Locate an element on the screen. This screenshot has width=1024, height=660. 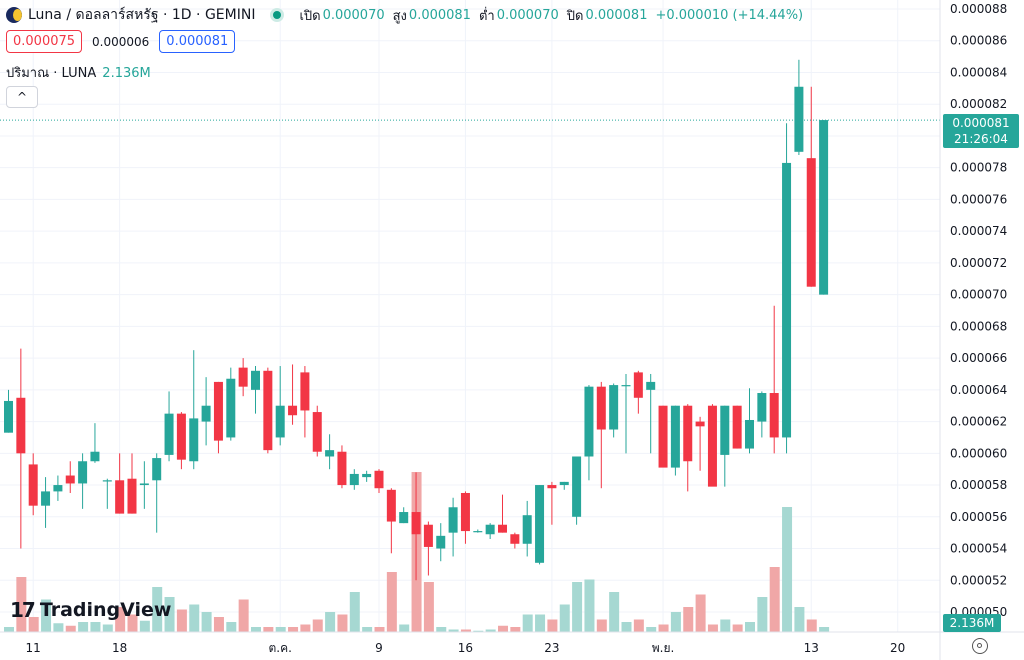
symbol-title: Luna / ดอลลาร์สหรัฐ · 1D · GEMINI is located at coordinates (142, 15).